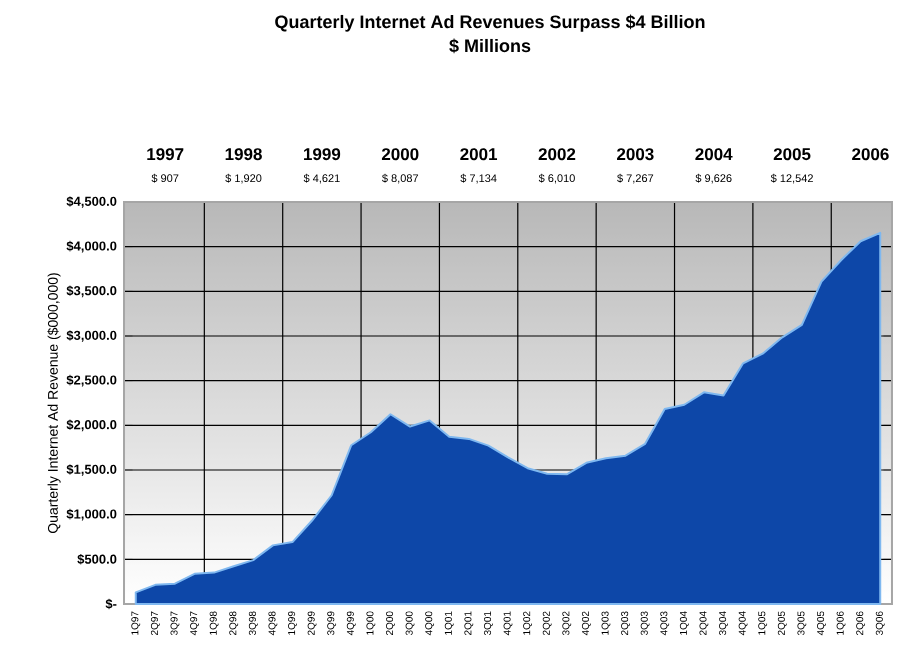 The height and width of the screenshot is (662, 900). Describe the element at coordinates (557, 154) in the screenshot. I see `text: 2002` at that location.